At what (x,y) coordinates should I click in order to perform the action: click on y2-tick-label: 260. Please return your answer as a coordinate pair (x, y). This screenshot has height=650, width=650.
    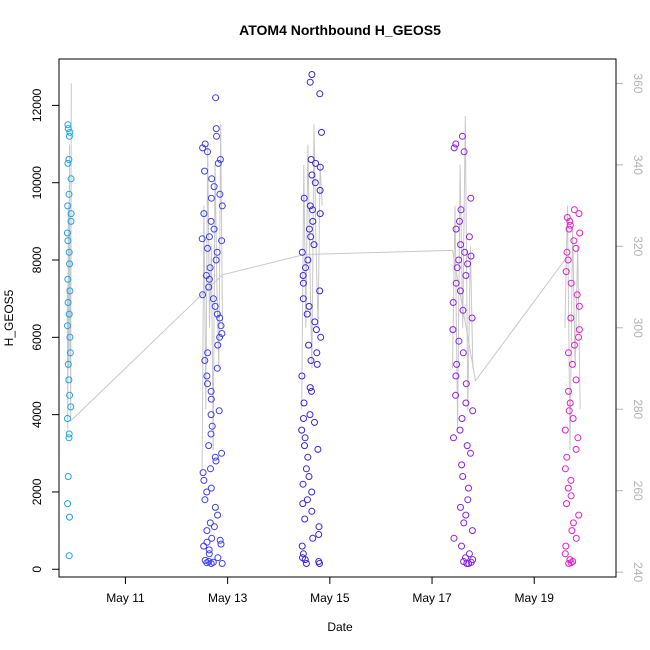
    Looking at the image, I should click on (638, 491).